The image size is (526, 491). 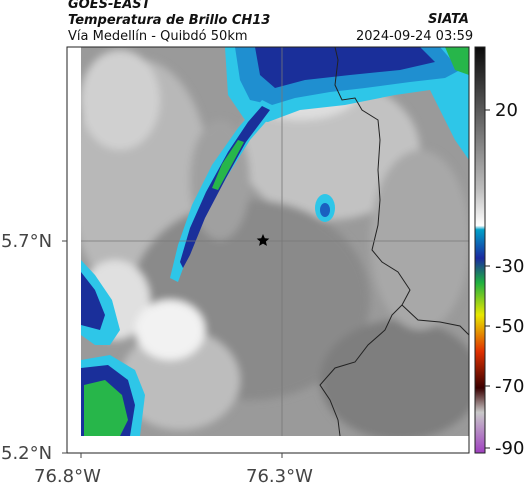 What do you see at coordinates (113, 395) in the screenshot?
I see `cloud-southwest` at bounding box center [113, 395].